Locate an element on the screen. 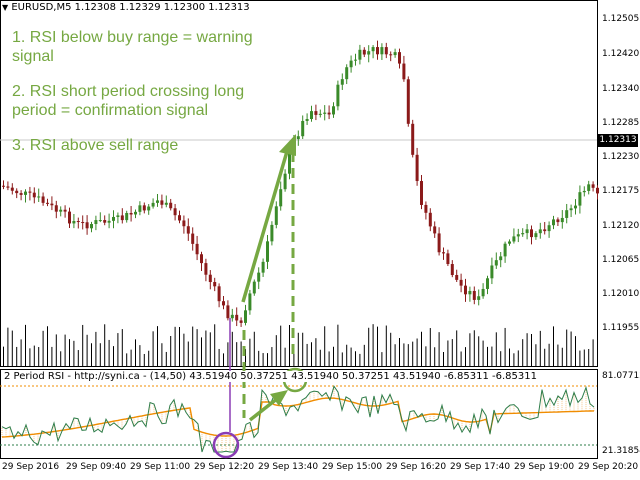 Image resolution: width=640 pixels, height=480 pixels. price-label: 1.12420 is located at coordinates (621, 54).